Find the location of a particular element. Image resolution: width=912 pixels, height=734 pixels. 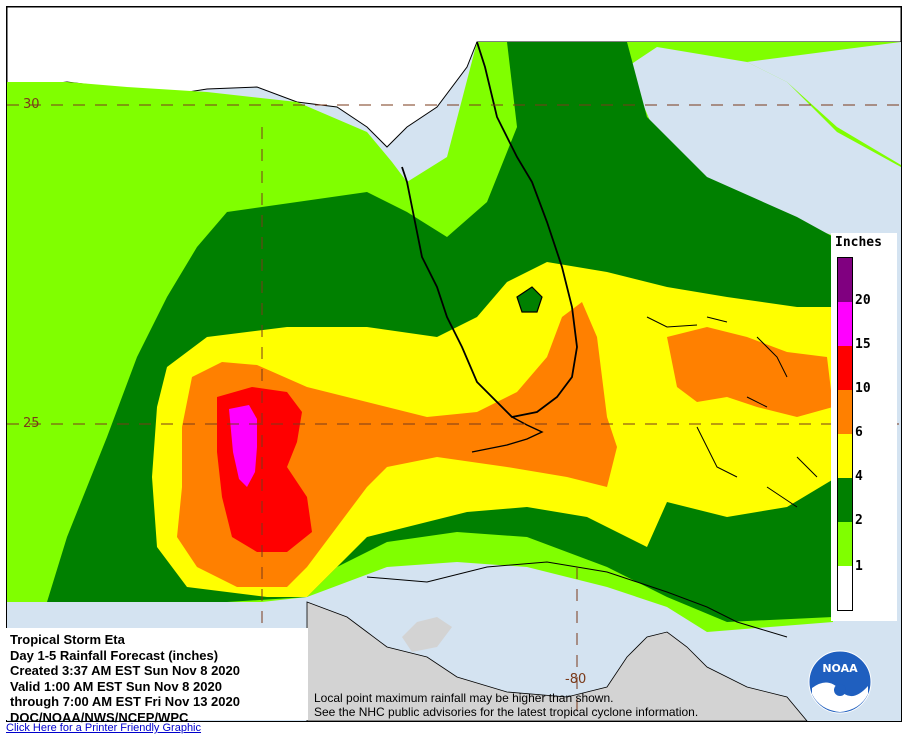

legend-tick-2: 2 is located at coordinates (859, 520).